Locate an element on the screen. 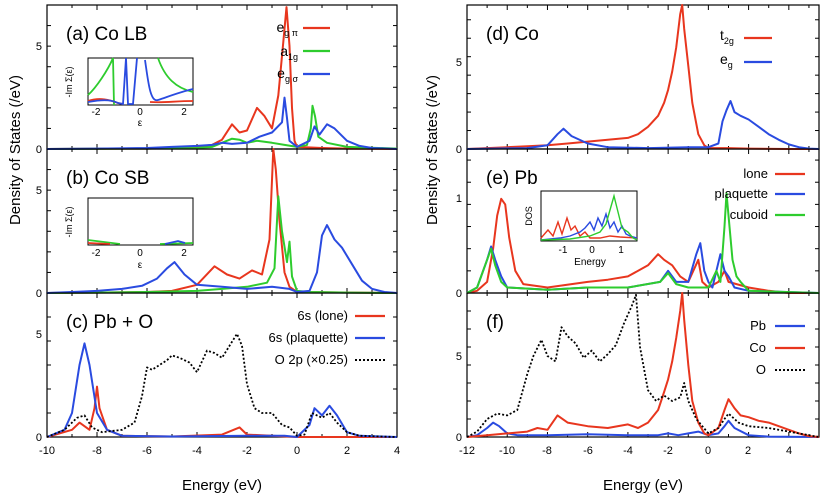  panel-d: (d) Co 5 0 t2g eg is located at coordinates (638, 80).